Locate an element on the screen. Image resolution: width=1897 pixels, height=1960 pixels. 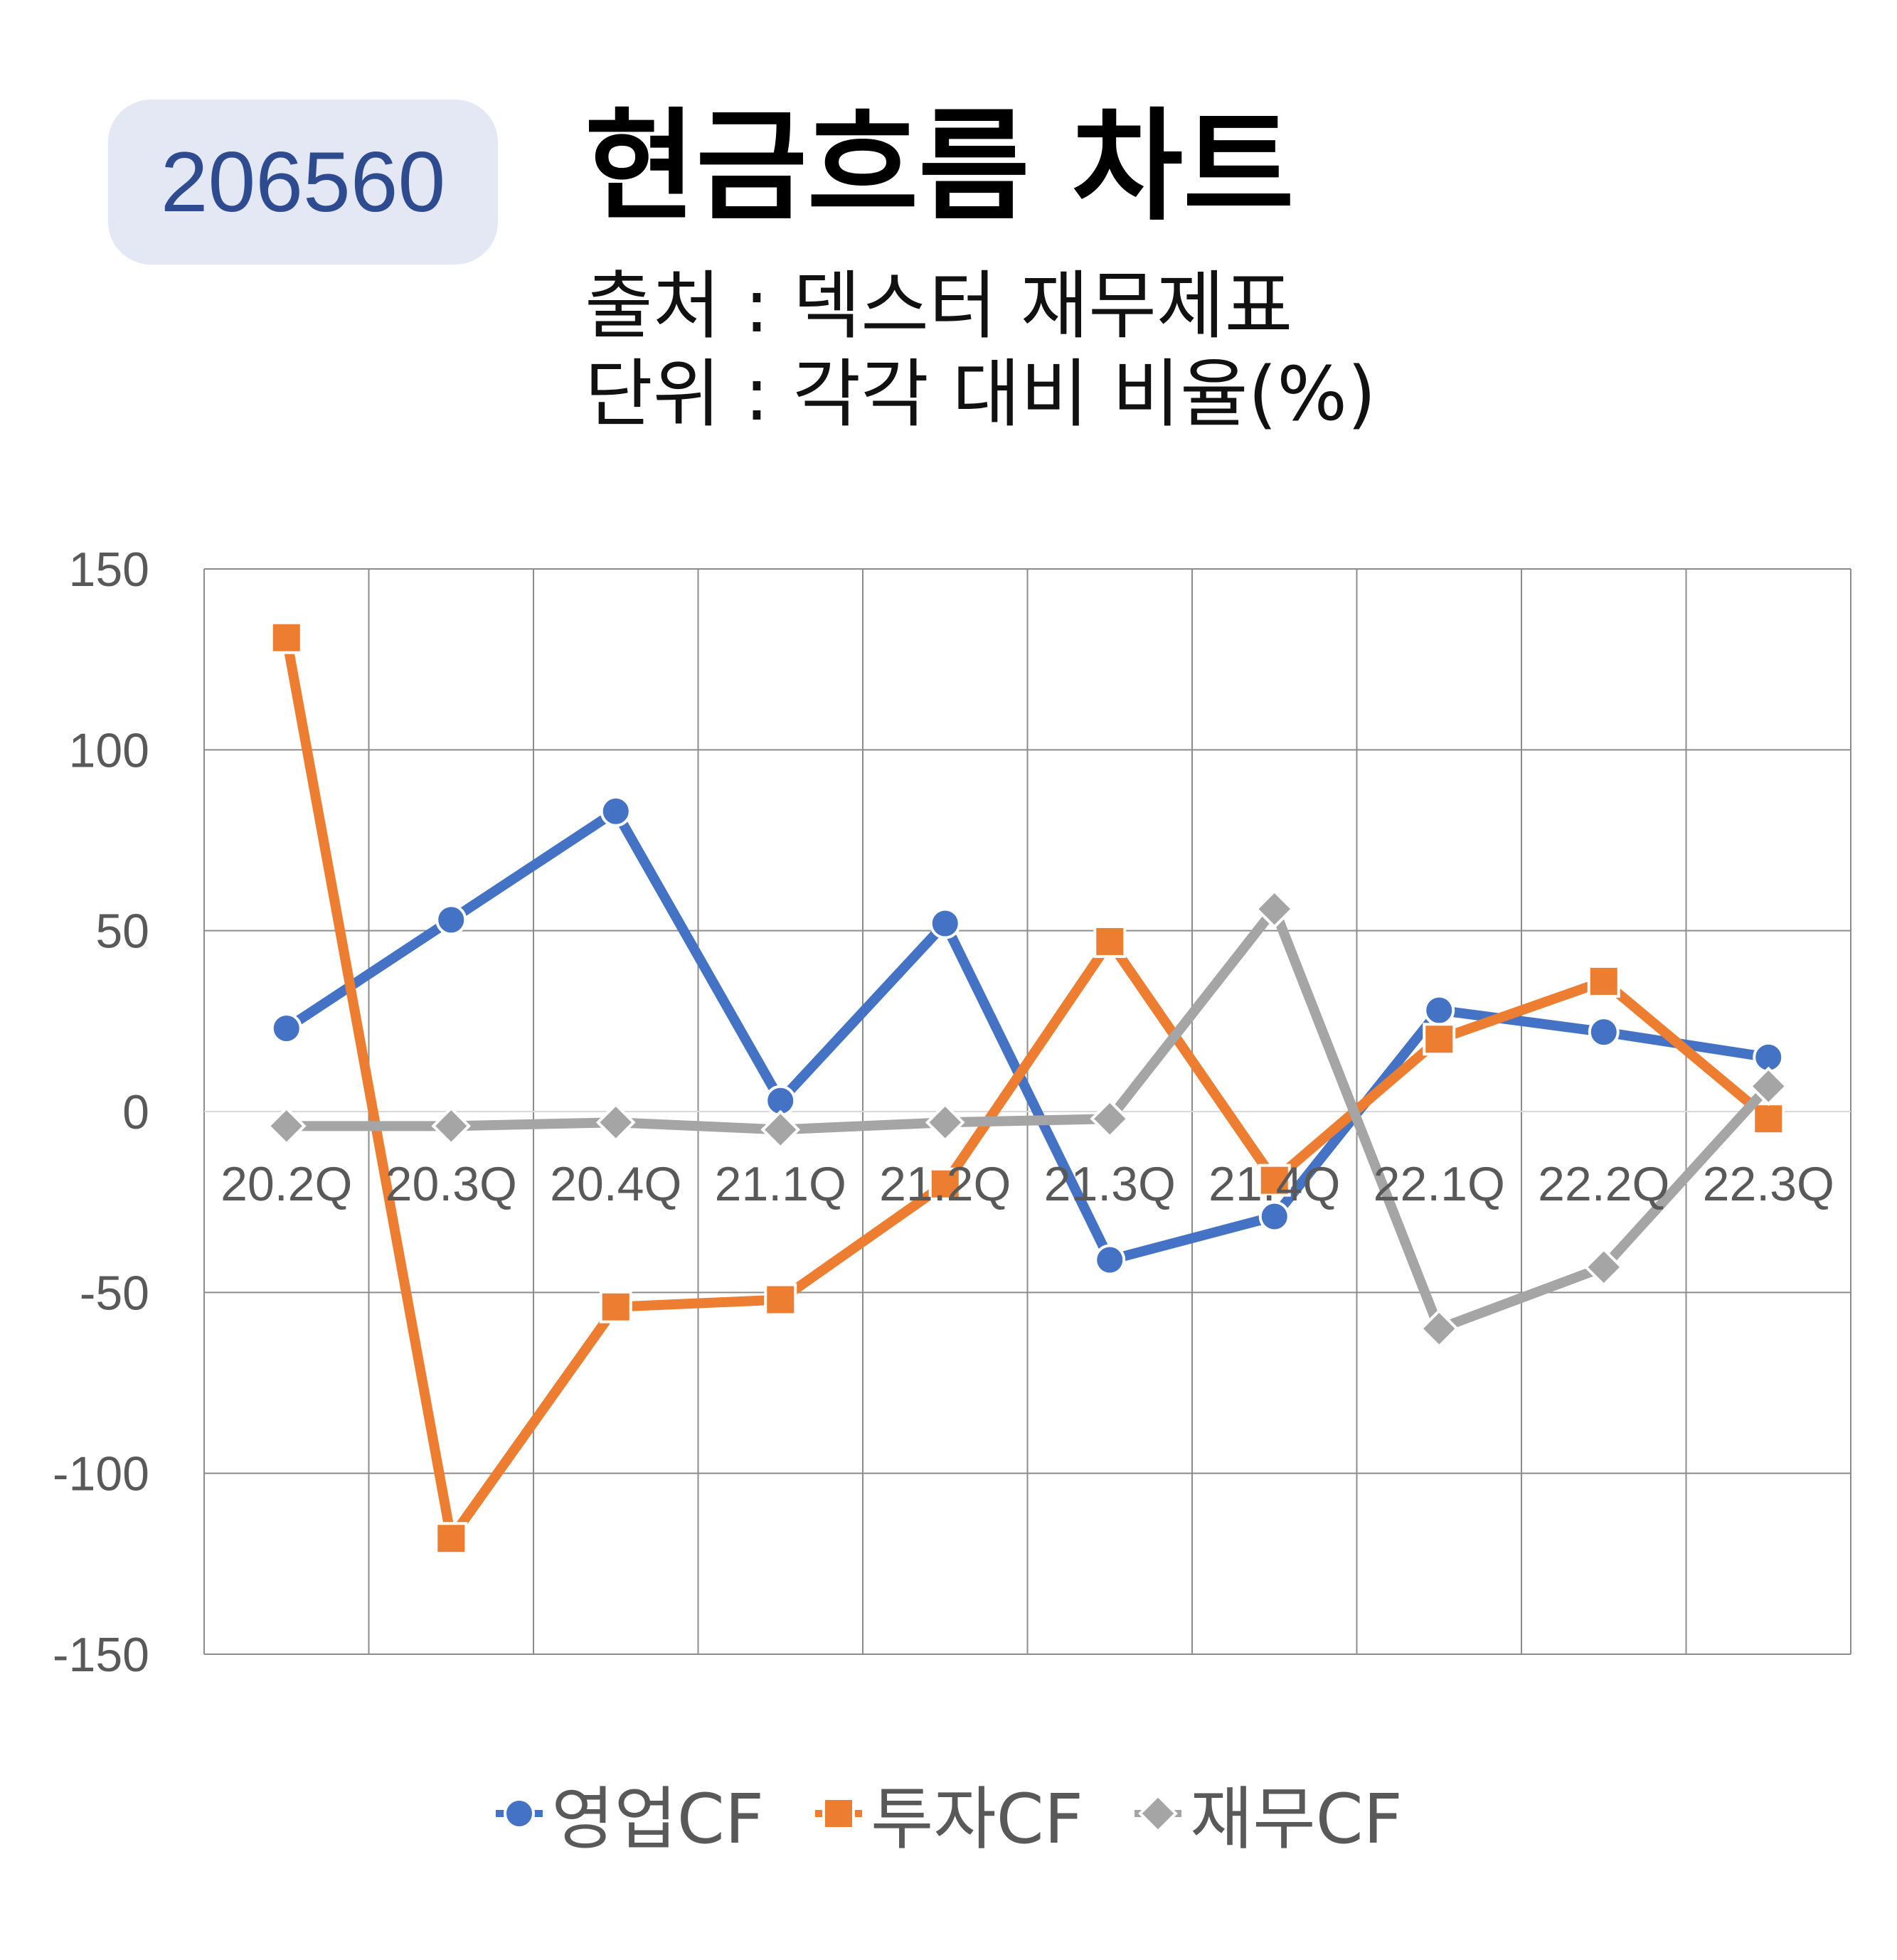
legend-square-icon is located at coordinates (839, 1813).